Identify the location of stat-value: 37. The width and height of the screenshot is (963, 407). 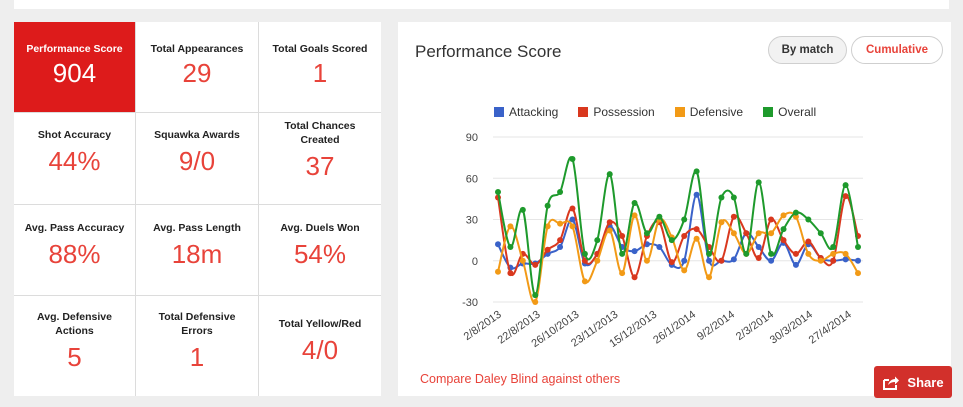
(320, 166).